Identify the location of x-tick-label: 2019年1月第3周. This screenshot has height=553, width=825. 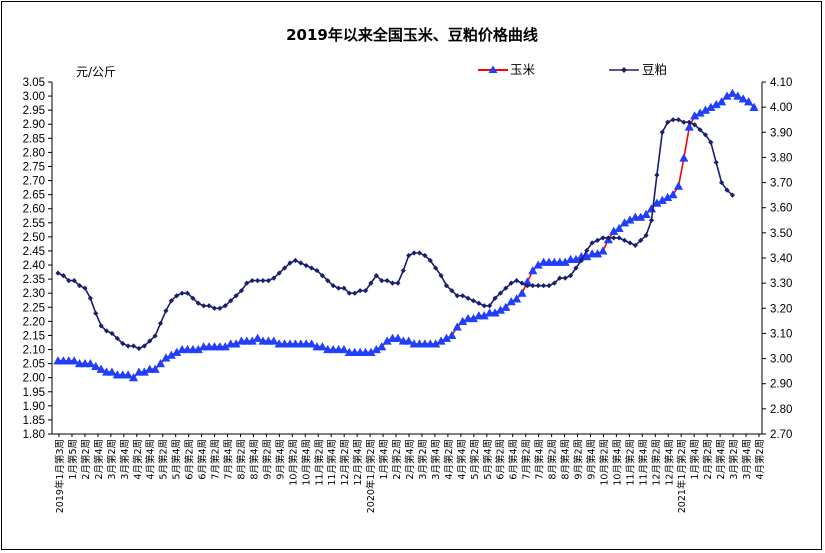
(60, 476).